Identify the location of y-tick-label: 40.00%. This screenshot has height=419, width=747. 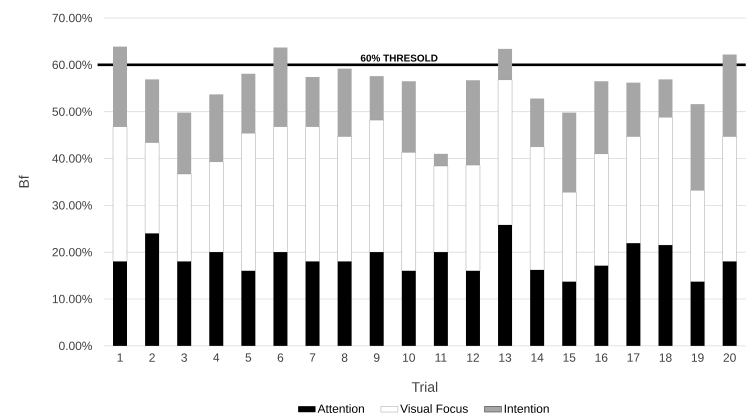
(72, 158).